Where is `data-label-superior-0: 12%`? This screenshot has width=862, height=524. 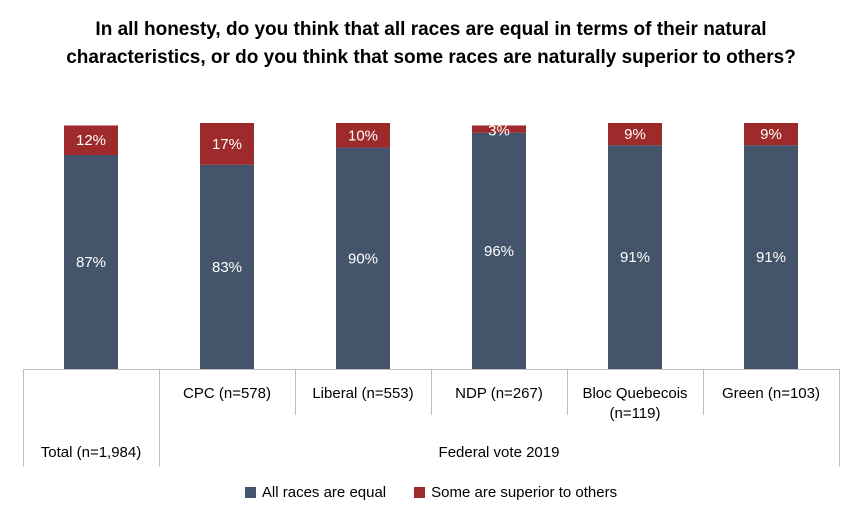
data-label-superior-0: 12% is located at coordinates (91, 140).